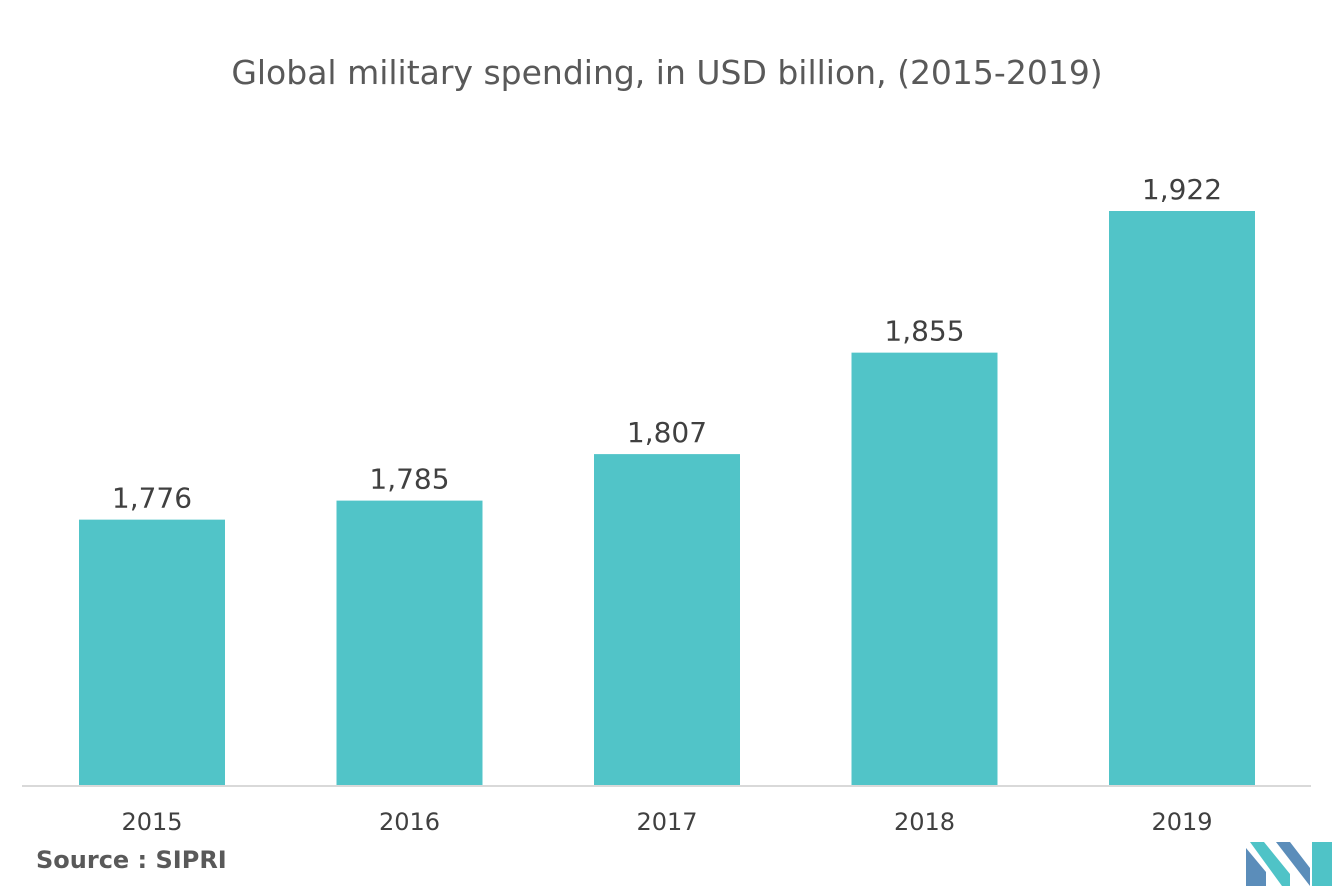  I want to click on x-tick-labels-group: 2015 2016 2017 2018 2019, so click(666, 822).